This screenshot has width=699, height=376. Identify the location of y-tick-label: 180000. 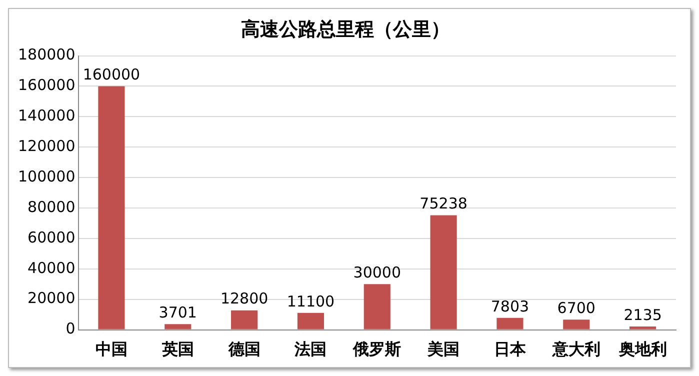
(47, 55).